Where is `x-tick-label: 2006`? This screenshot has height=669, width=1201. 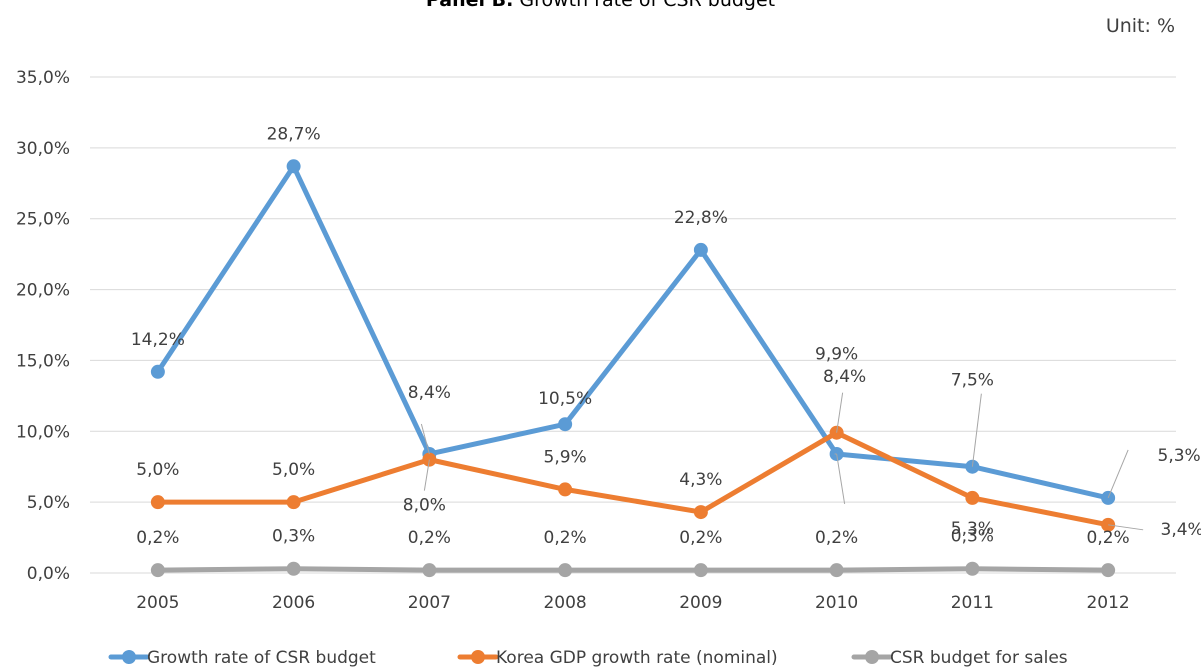
x-tick-label: 2006 is located at coordinates (293, 603).